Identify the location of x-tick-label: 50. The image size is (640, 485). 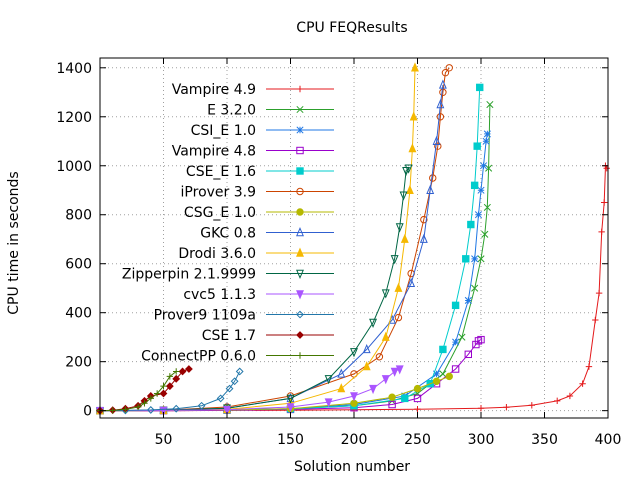
(164, 440).